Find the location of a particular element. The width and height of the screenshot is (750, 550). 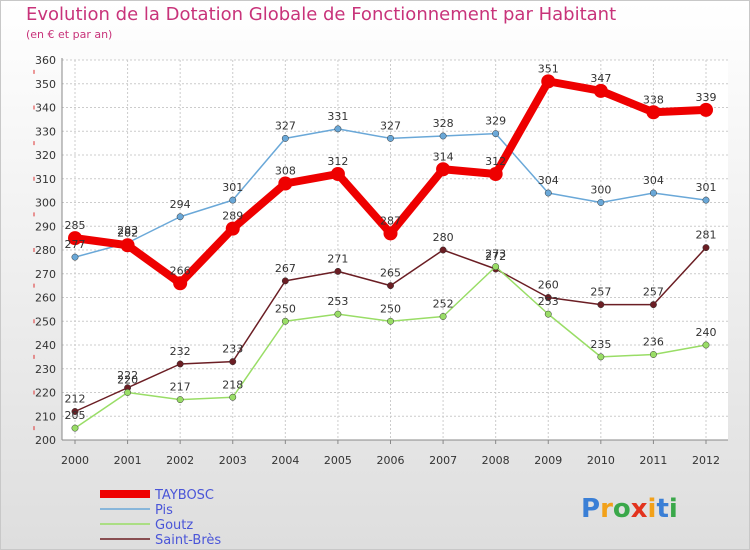

data-label: 218 is located at coordinates (232, 384).